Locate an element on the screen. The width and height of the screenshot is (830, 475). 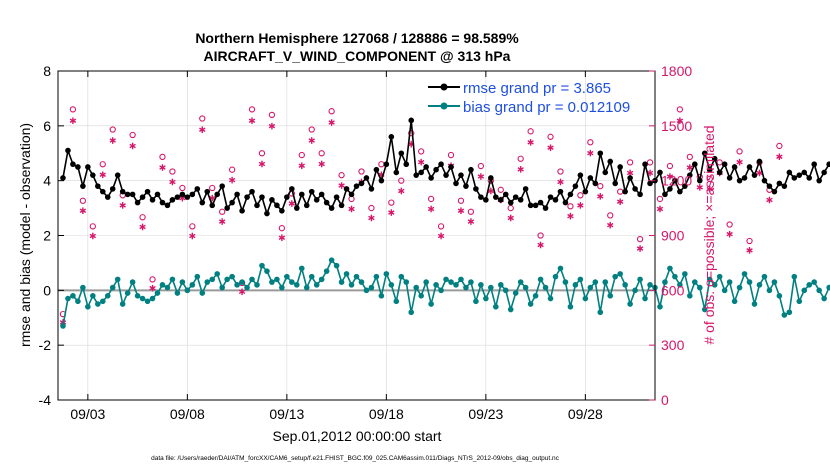
left-y-tick-label: 4 is located at coordinates (47, 181).